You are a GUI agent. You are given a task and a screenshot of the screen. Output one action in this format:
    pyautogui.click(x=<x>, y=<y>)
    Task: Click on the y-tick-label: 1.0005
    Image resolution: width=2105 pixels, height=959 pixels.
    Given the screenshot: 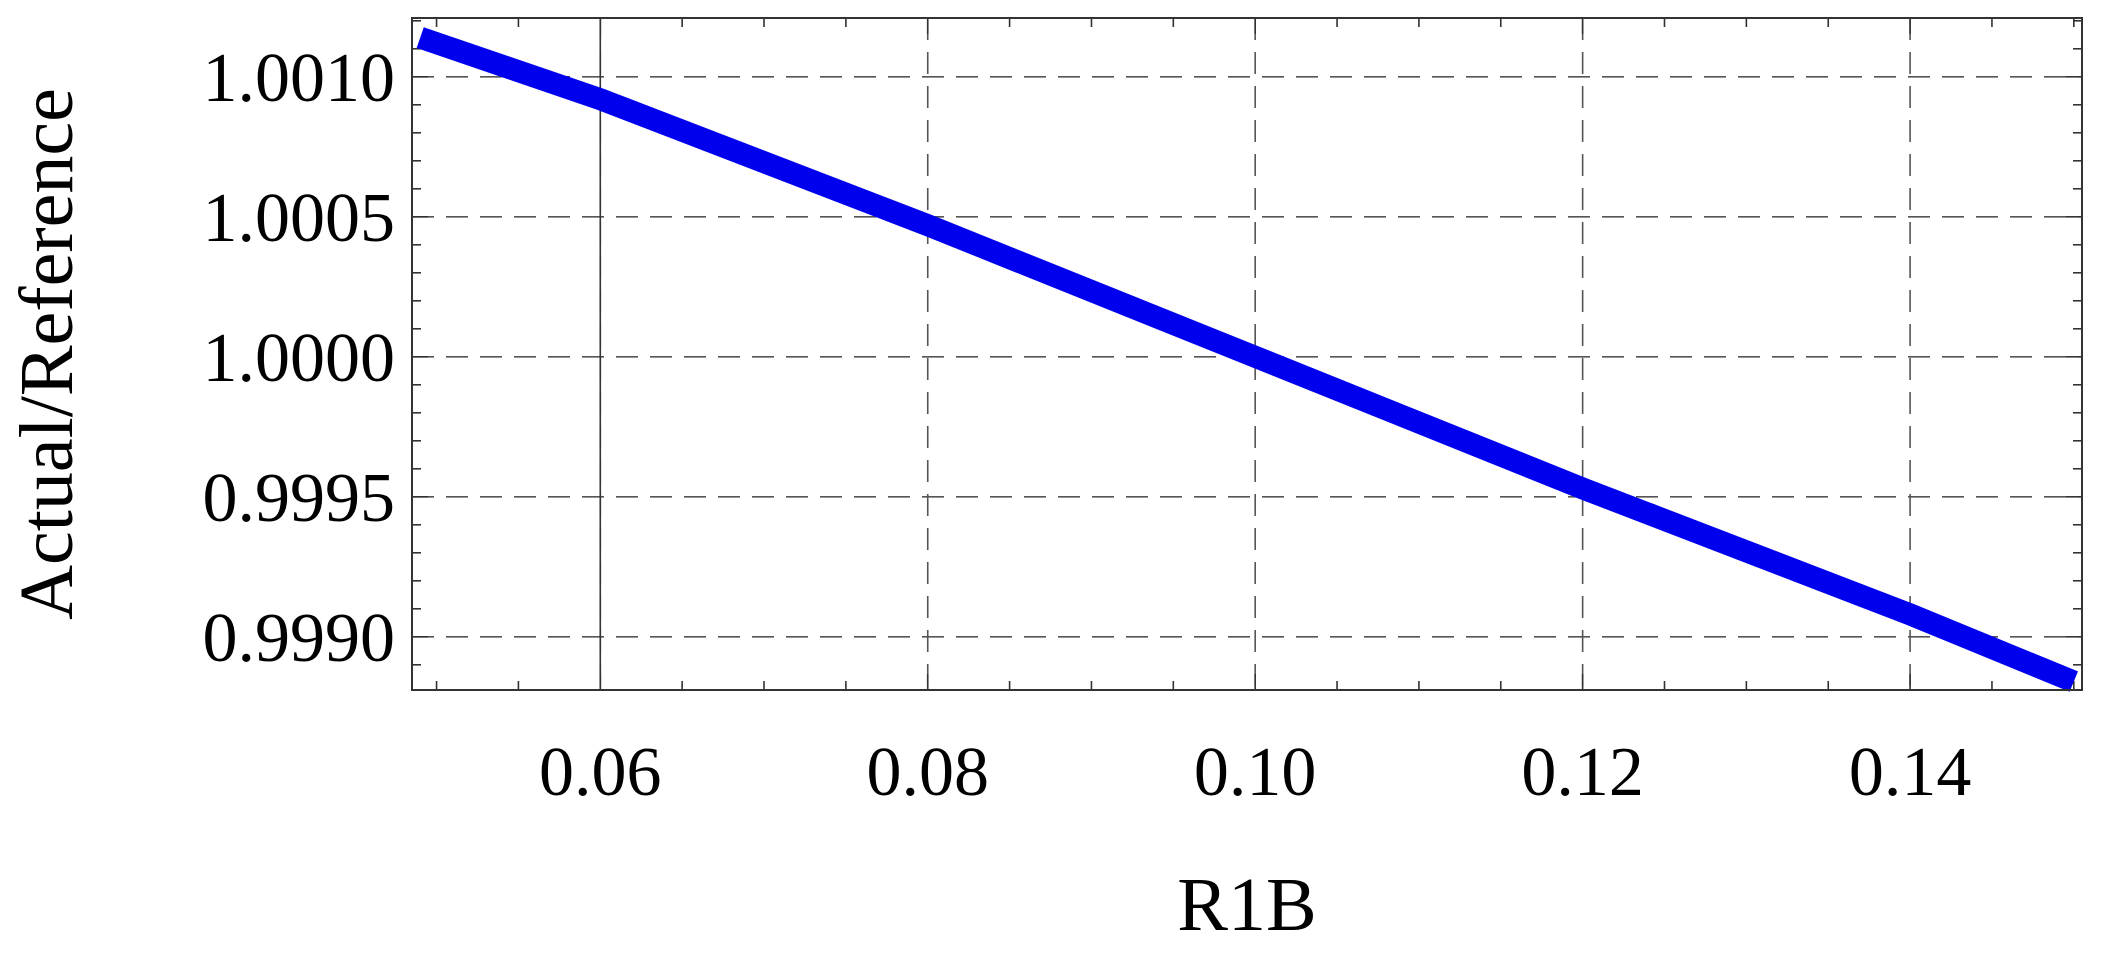 What is the action you would take?
    pyautogui.click(x=299, y=218)
    